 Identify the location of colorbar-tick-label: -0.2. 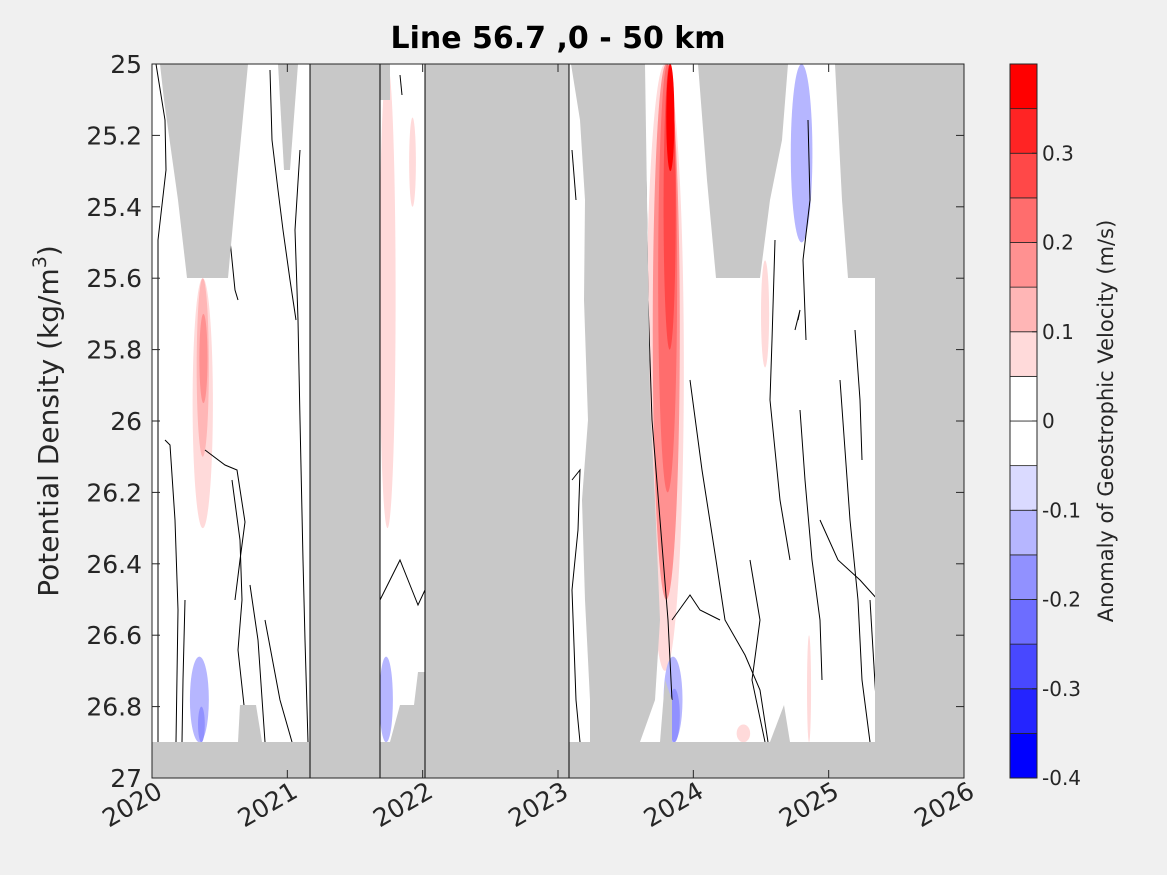
(1061, 600).